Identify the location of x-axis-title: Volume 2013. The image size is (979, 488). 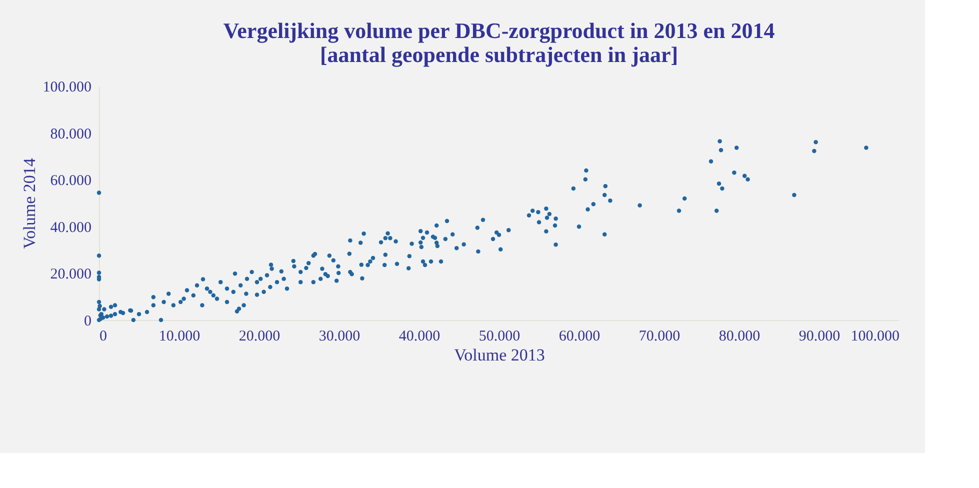
(499, 355).